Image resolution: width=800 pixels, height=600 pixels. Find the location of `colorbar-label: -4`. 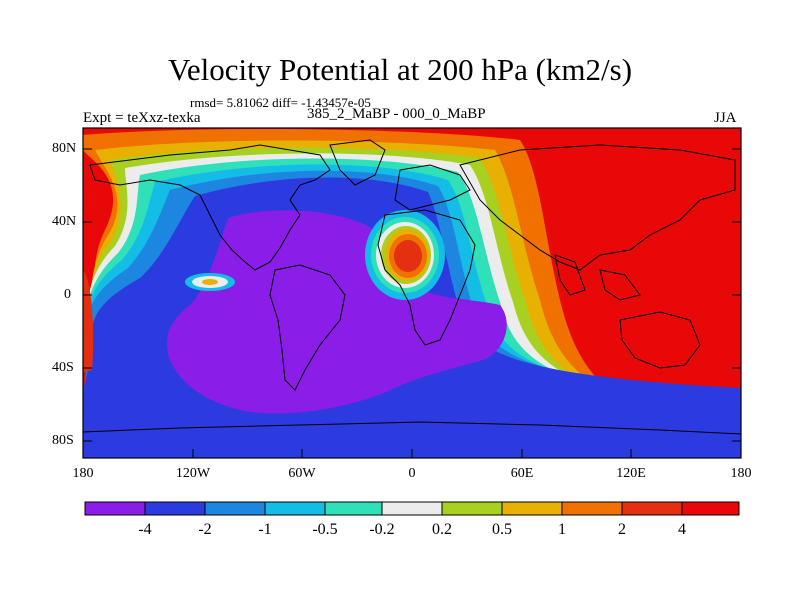

colorbar-label: -4 is located at coordinates (145, 529).